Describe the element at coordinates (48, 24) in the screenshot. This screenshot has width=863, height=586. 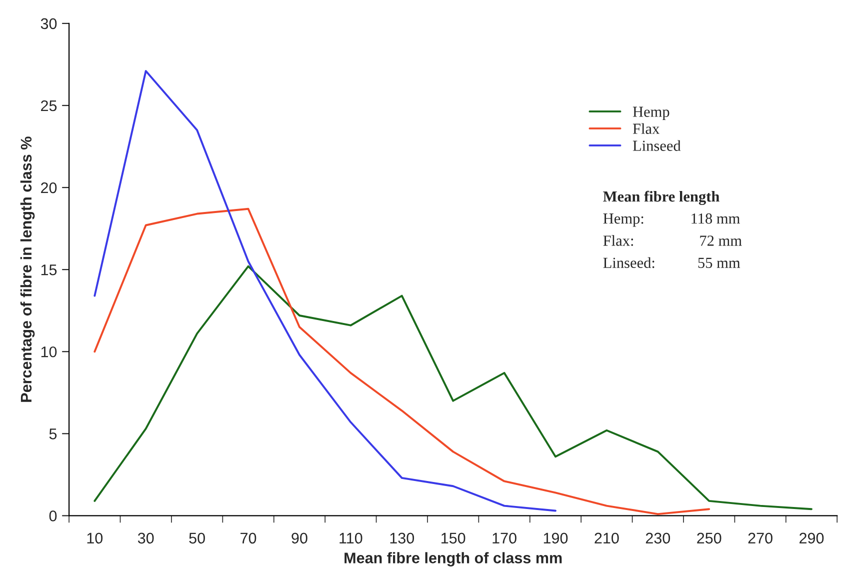
I see `y-tick-label: 30` at that location.